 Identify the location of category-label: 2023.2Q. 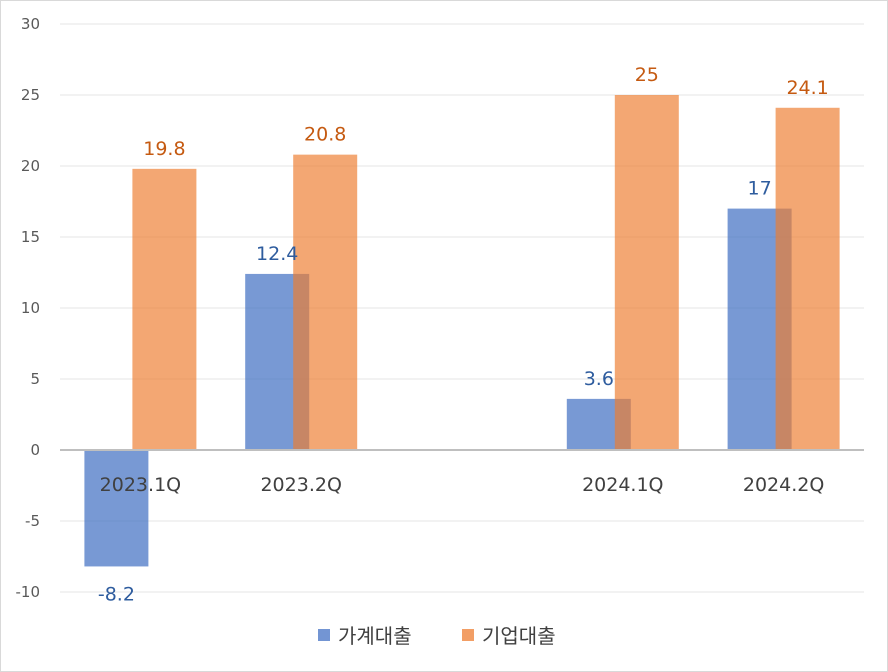
(300, 485).